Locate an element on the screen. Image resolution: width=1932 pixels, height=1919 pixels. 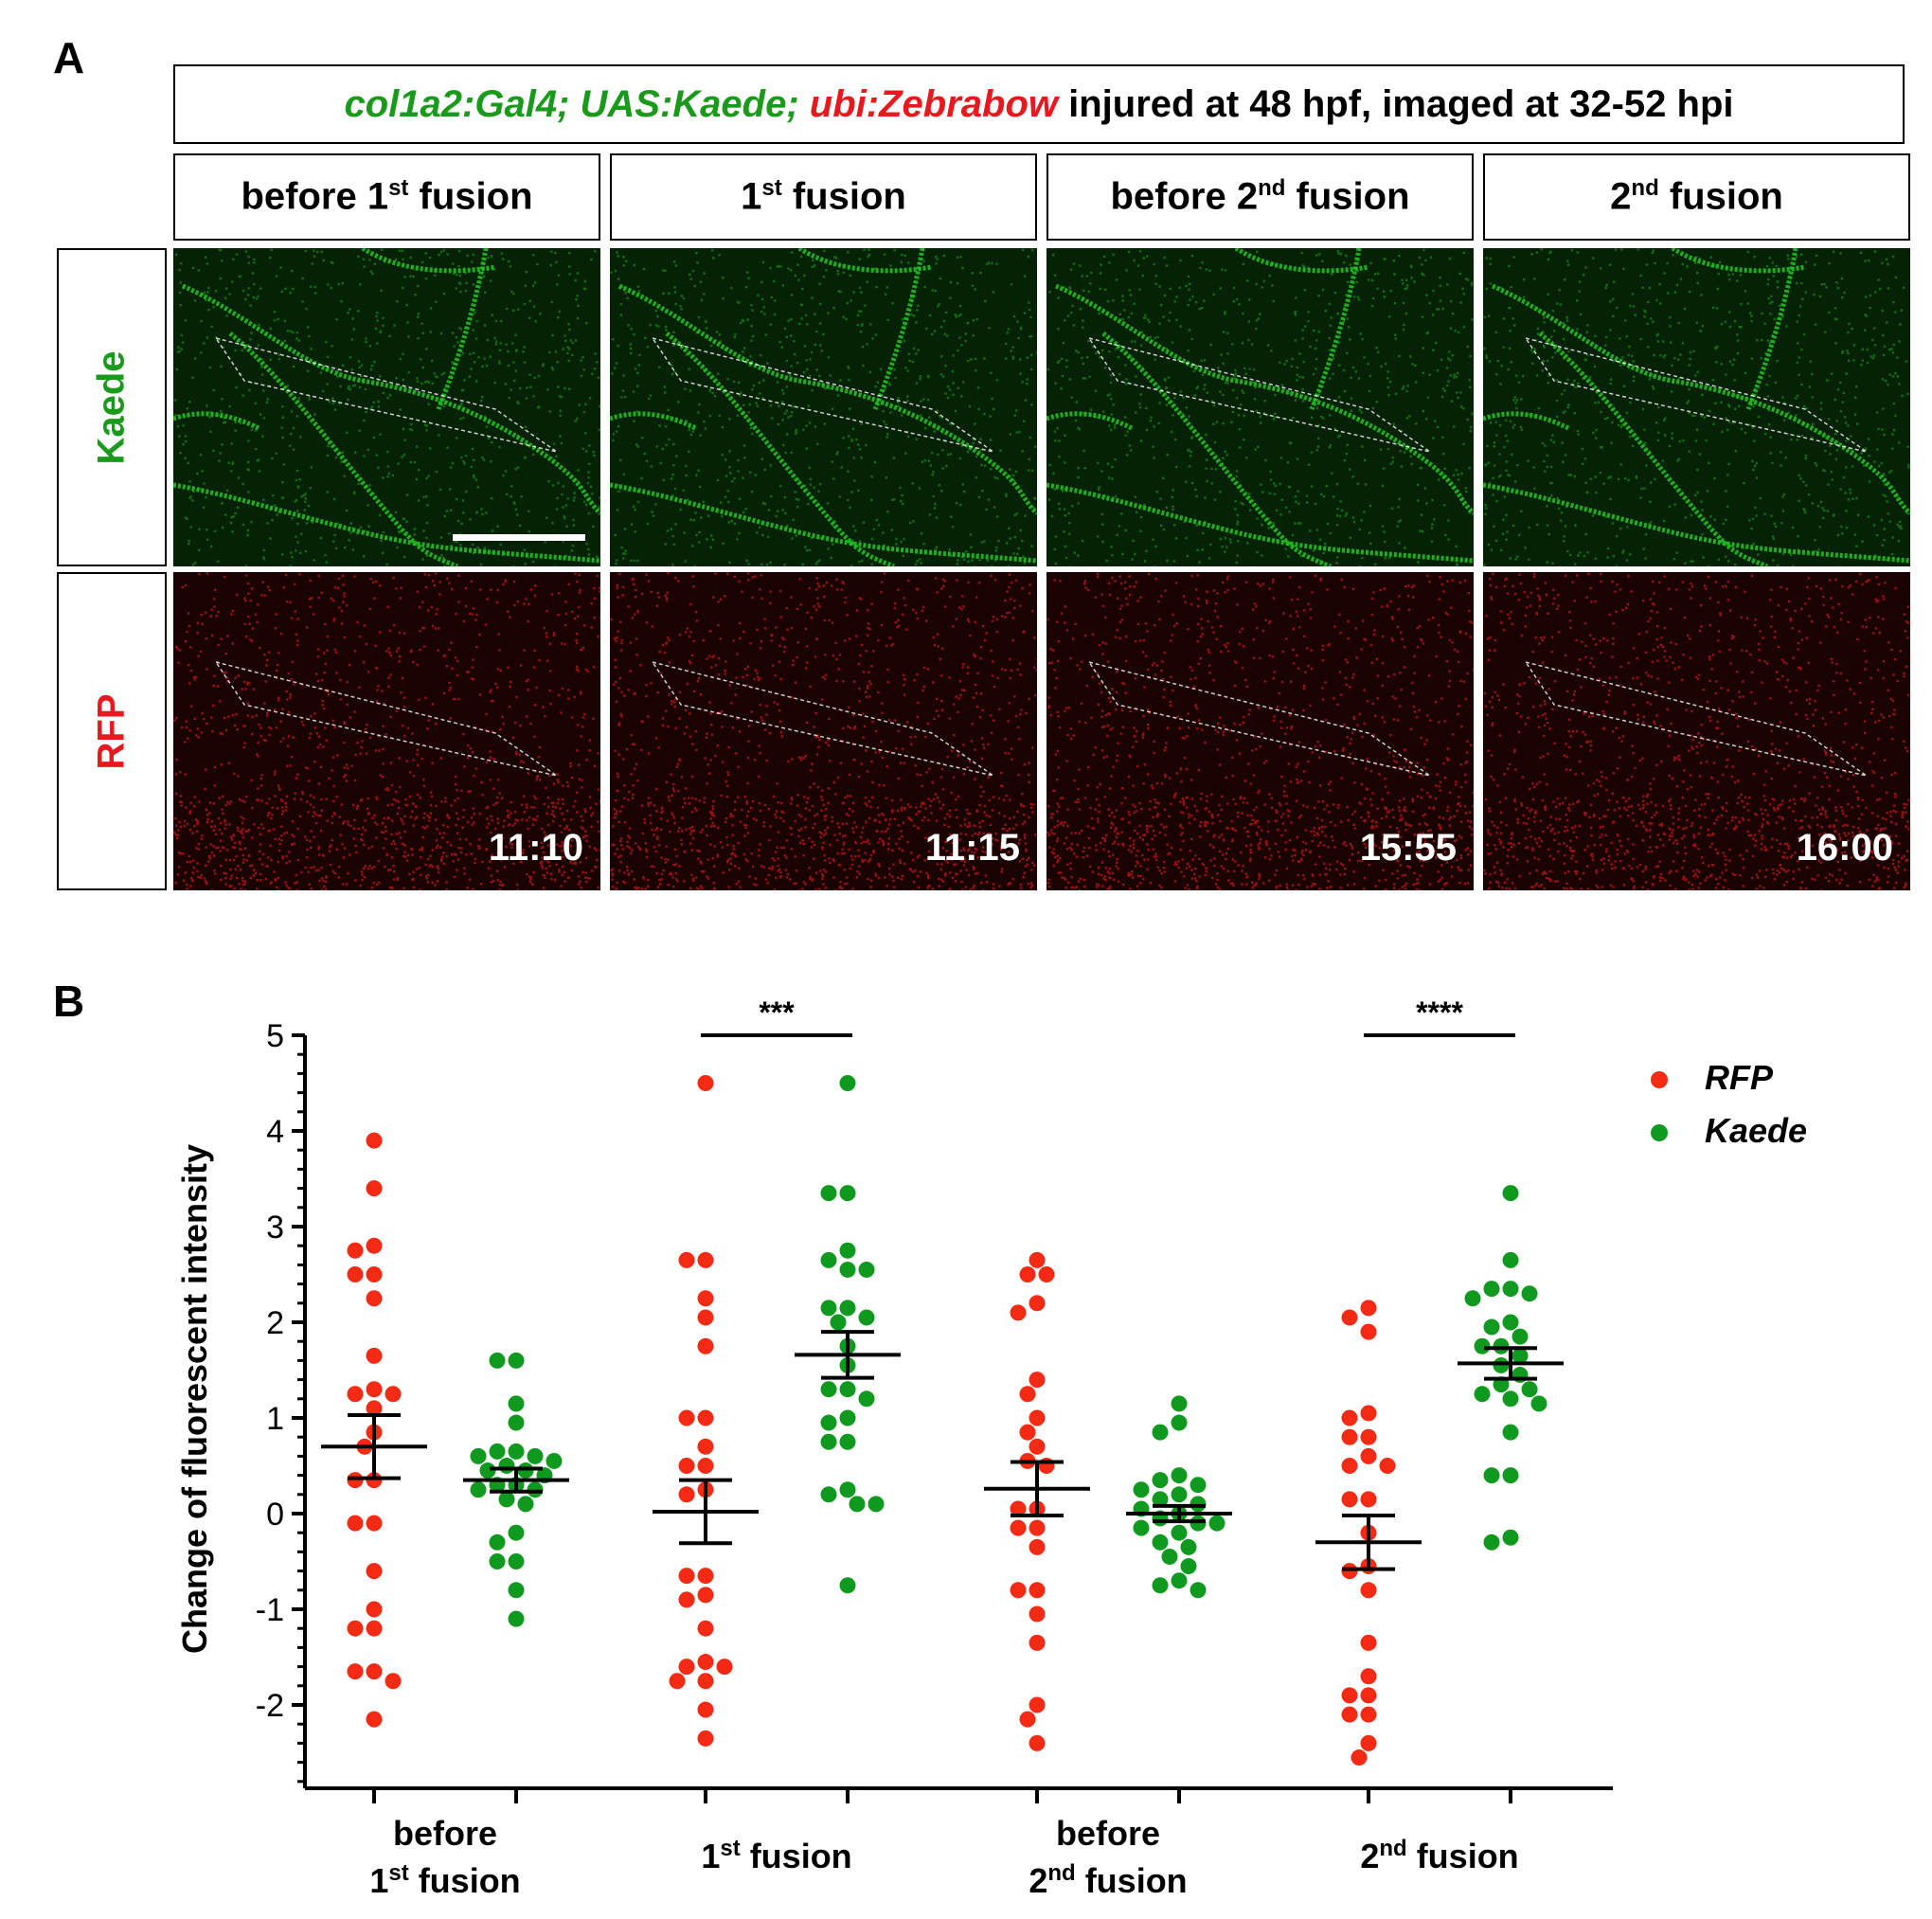
stage-header-2: before 2nd fusion is located at coordinates (1260, 197).